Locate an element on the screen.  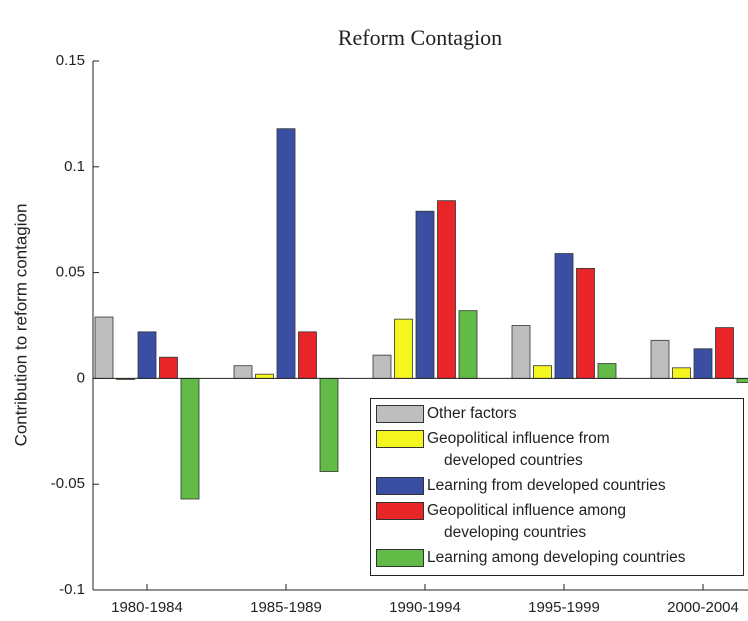
y-tick-label: -0.05 is located at coordinates (68, 483).